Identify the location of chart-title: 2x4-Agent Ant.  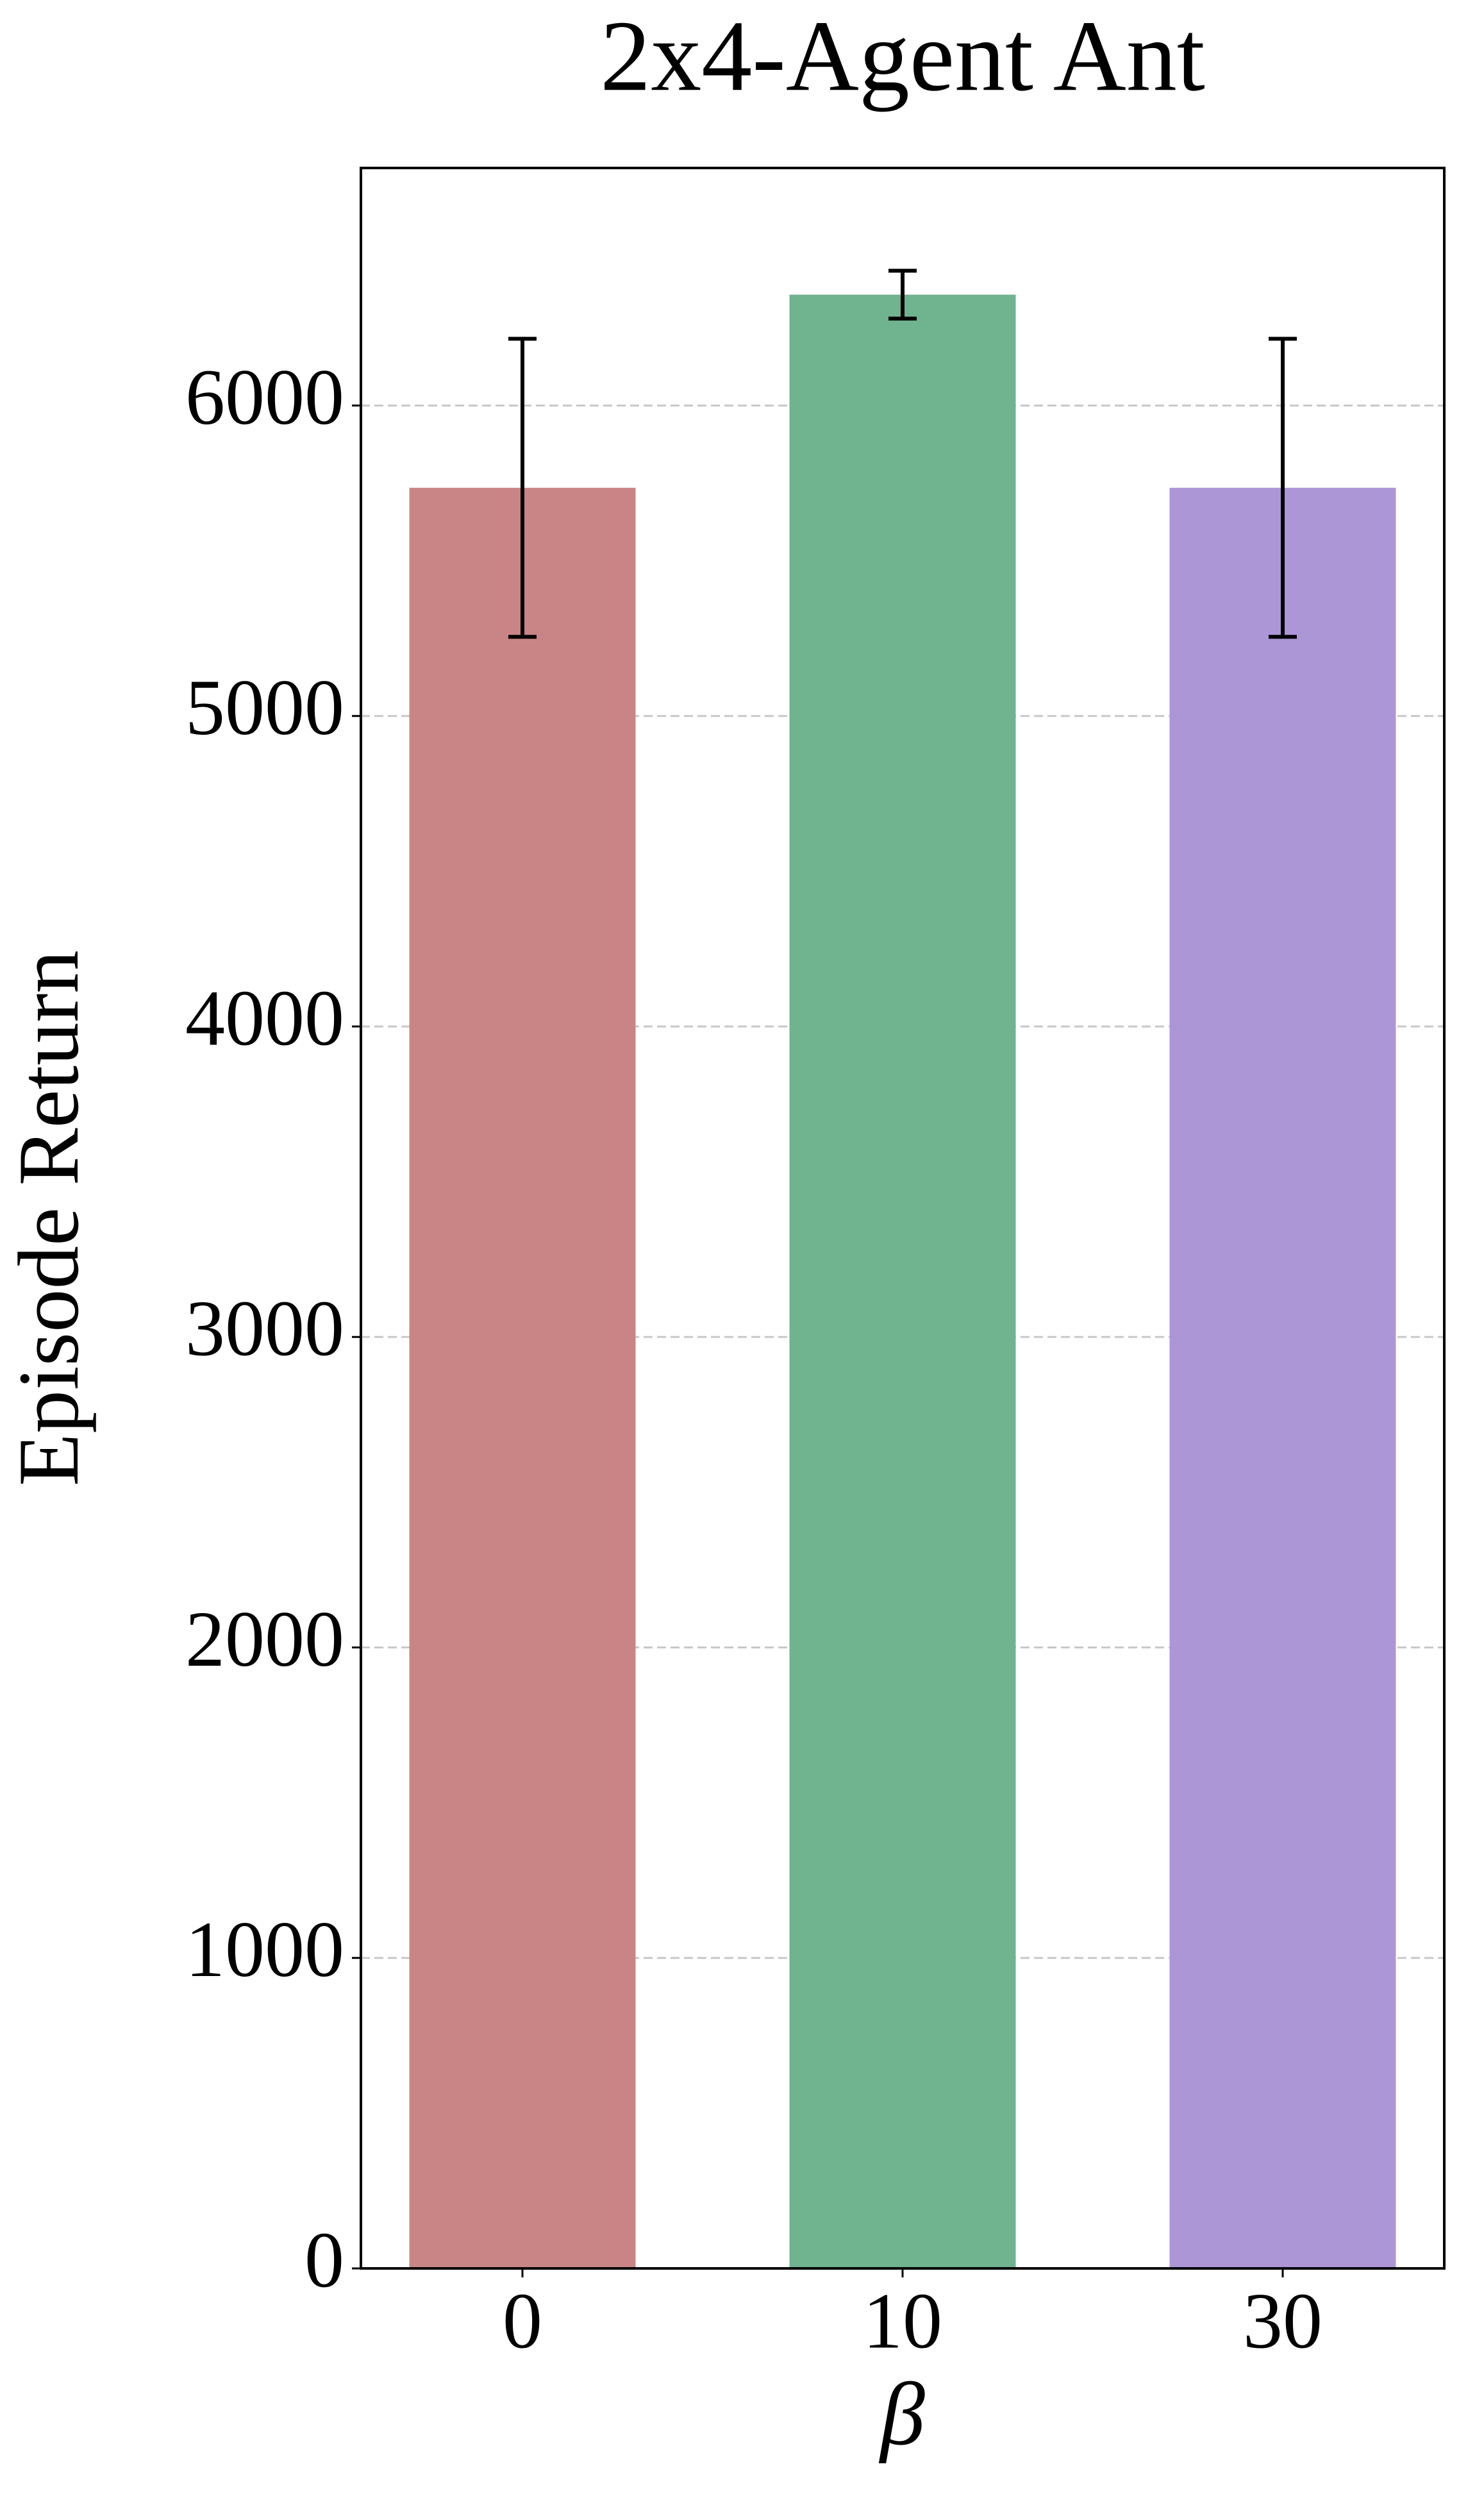
(902, 56).